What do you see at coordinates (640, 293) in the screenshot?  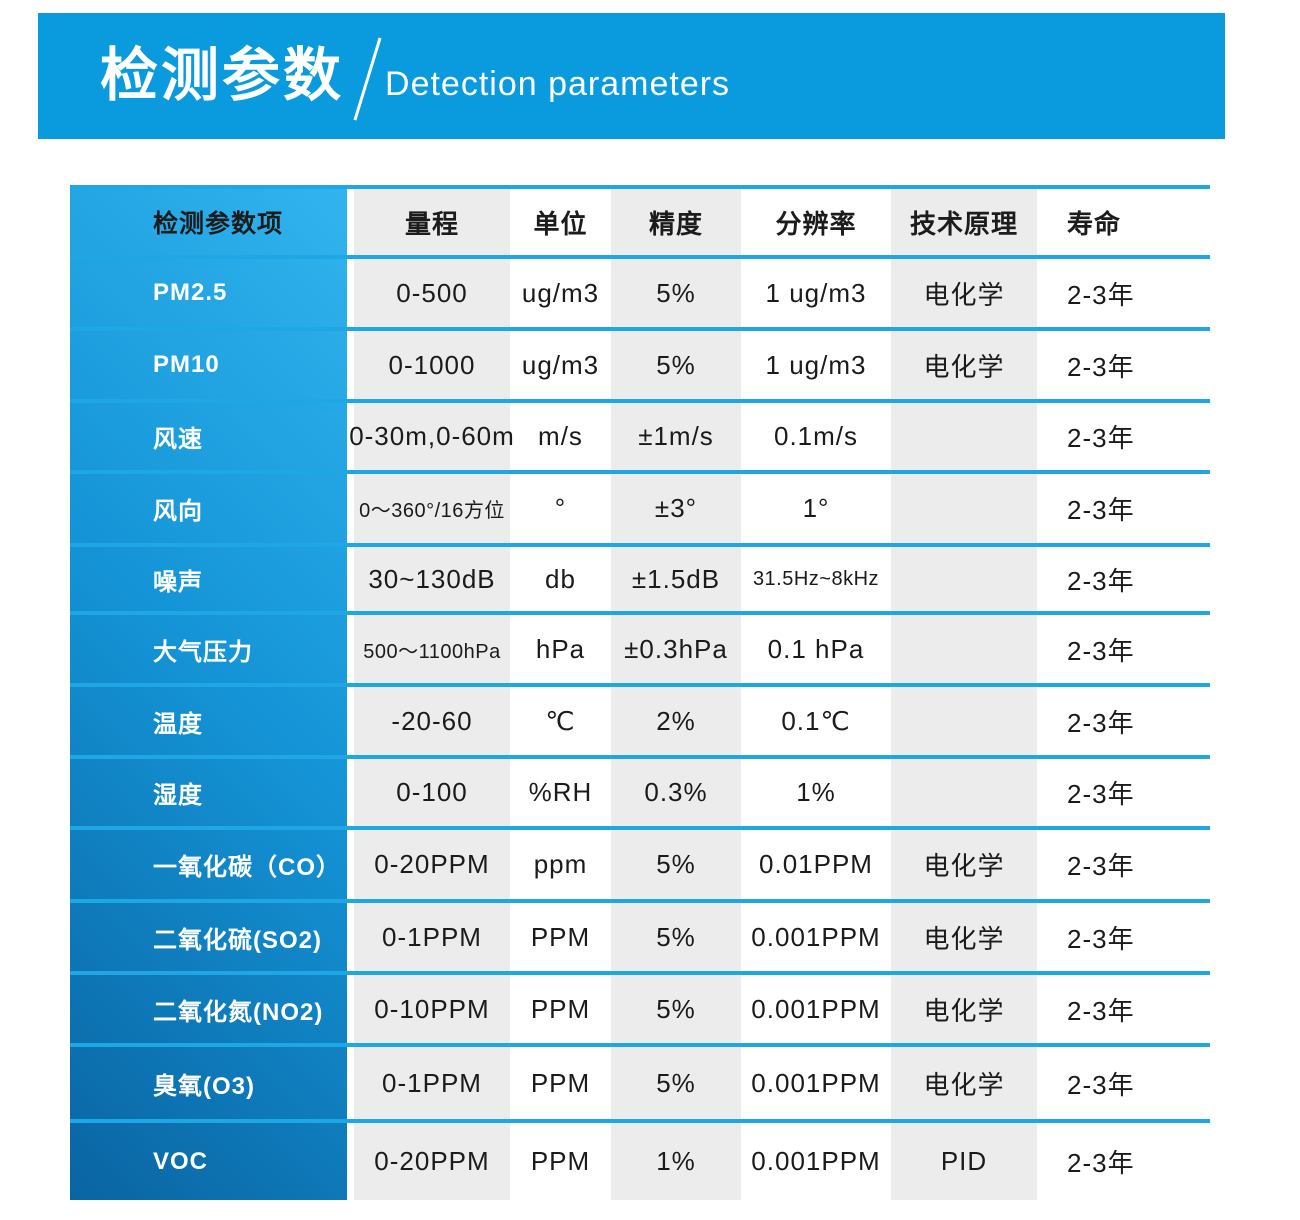 I see `table-row: PM2.5 0-500 ug/m3 5% 1 ug/m3 电化学 2-3年` at bounding box center [640, 293].